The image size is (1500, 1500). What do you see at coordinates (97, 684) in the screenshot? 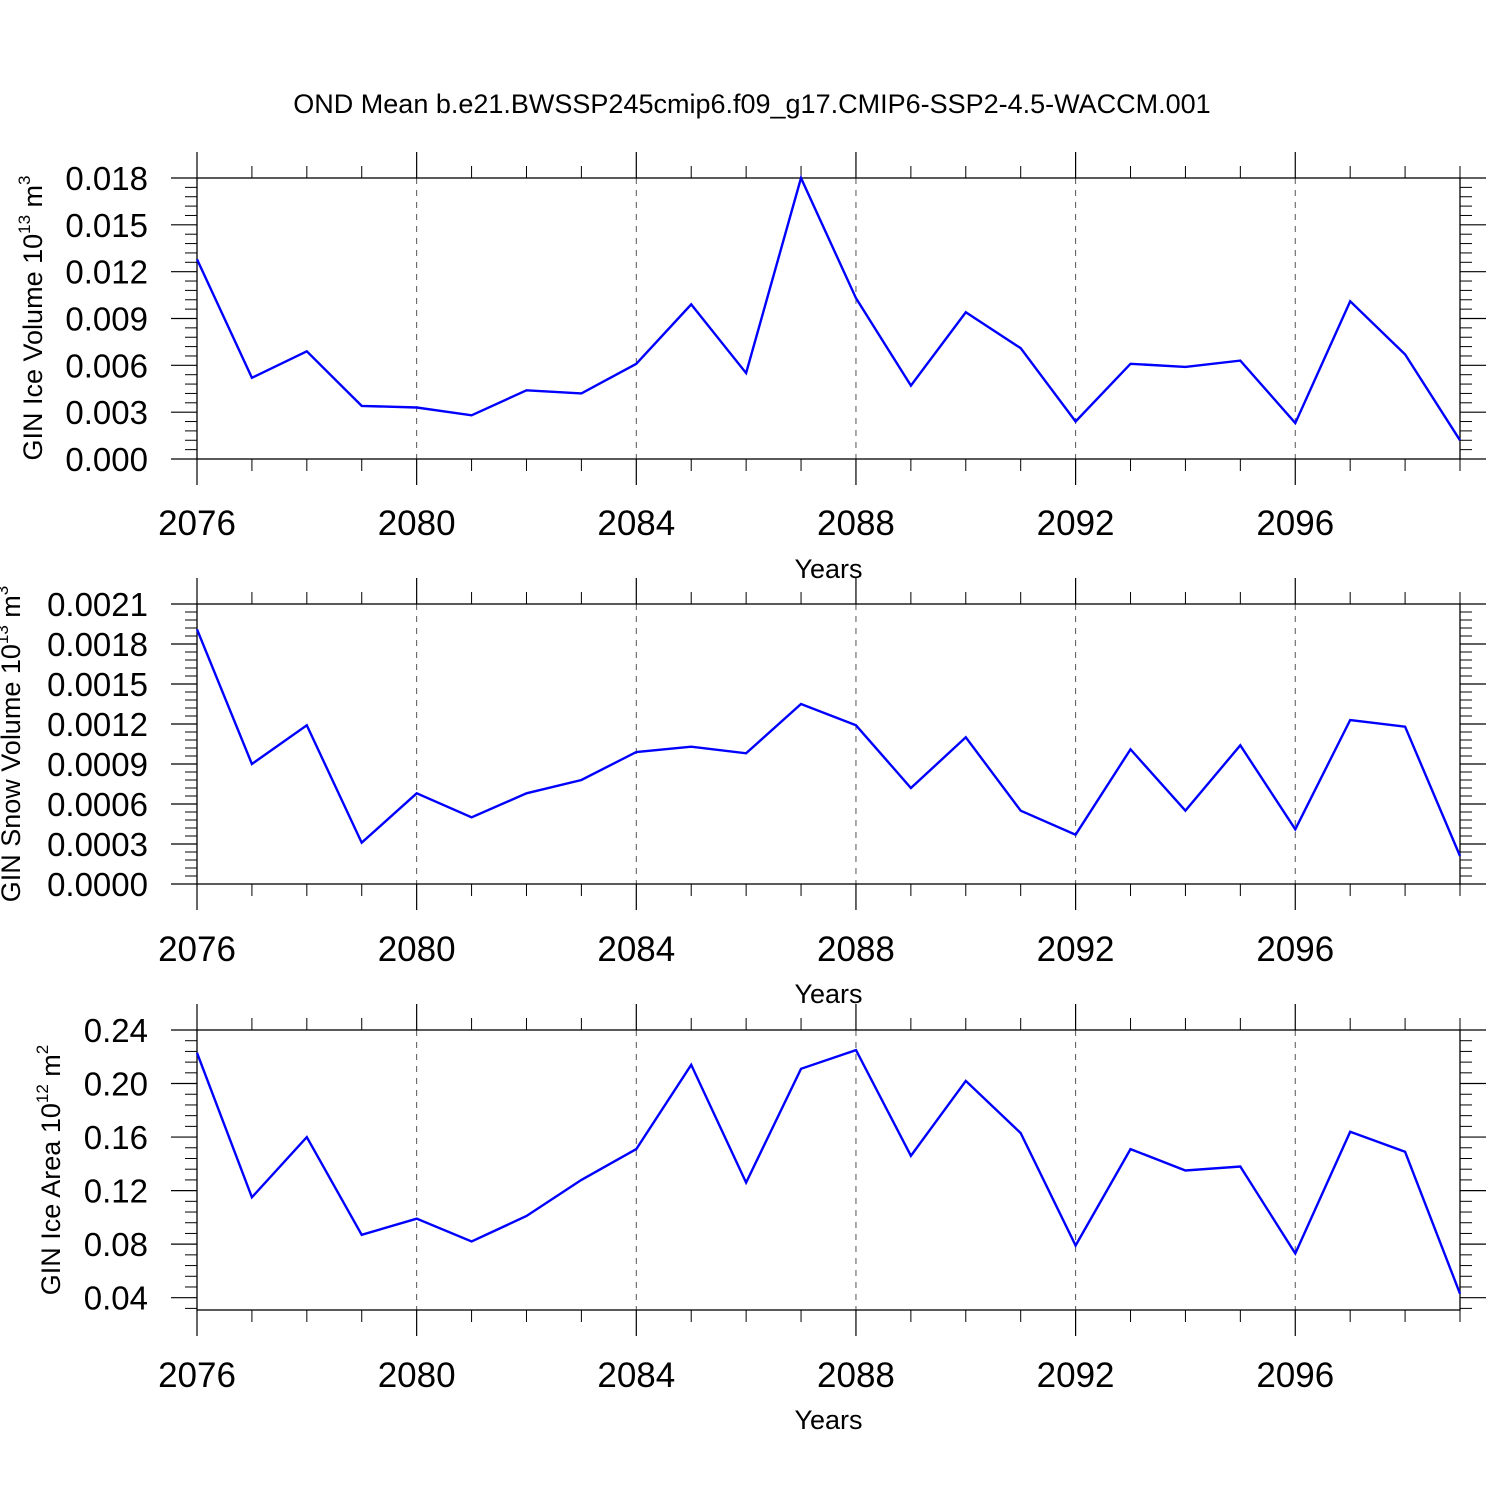
I see `y-tick-label: 0.0015` at bounding box center [97, 684].